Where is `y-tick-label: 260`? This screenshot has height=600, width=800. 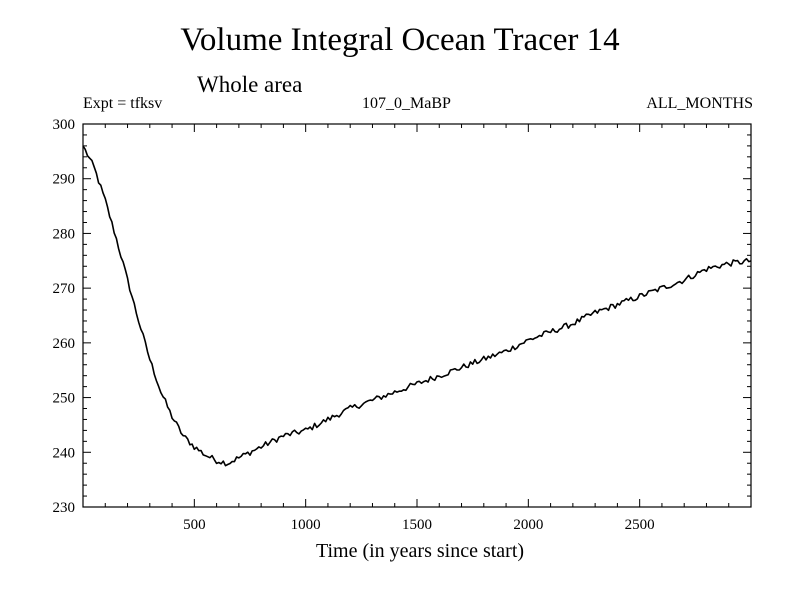
y-tick-label: 260 is located at coordinates (64, 344).